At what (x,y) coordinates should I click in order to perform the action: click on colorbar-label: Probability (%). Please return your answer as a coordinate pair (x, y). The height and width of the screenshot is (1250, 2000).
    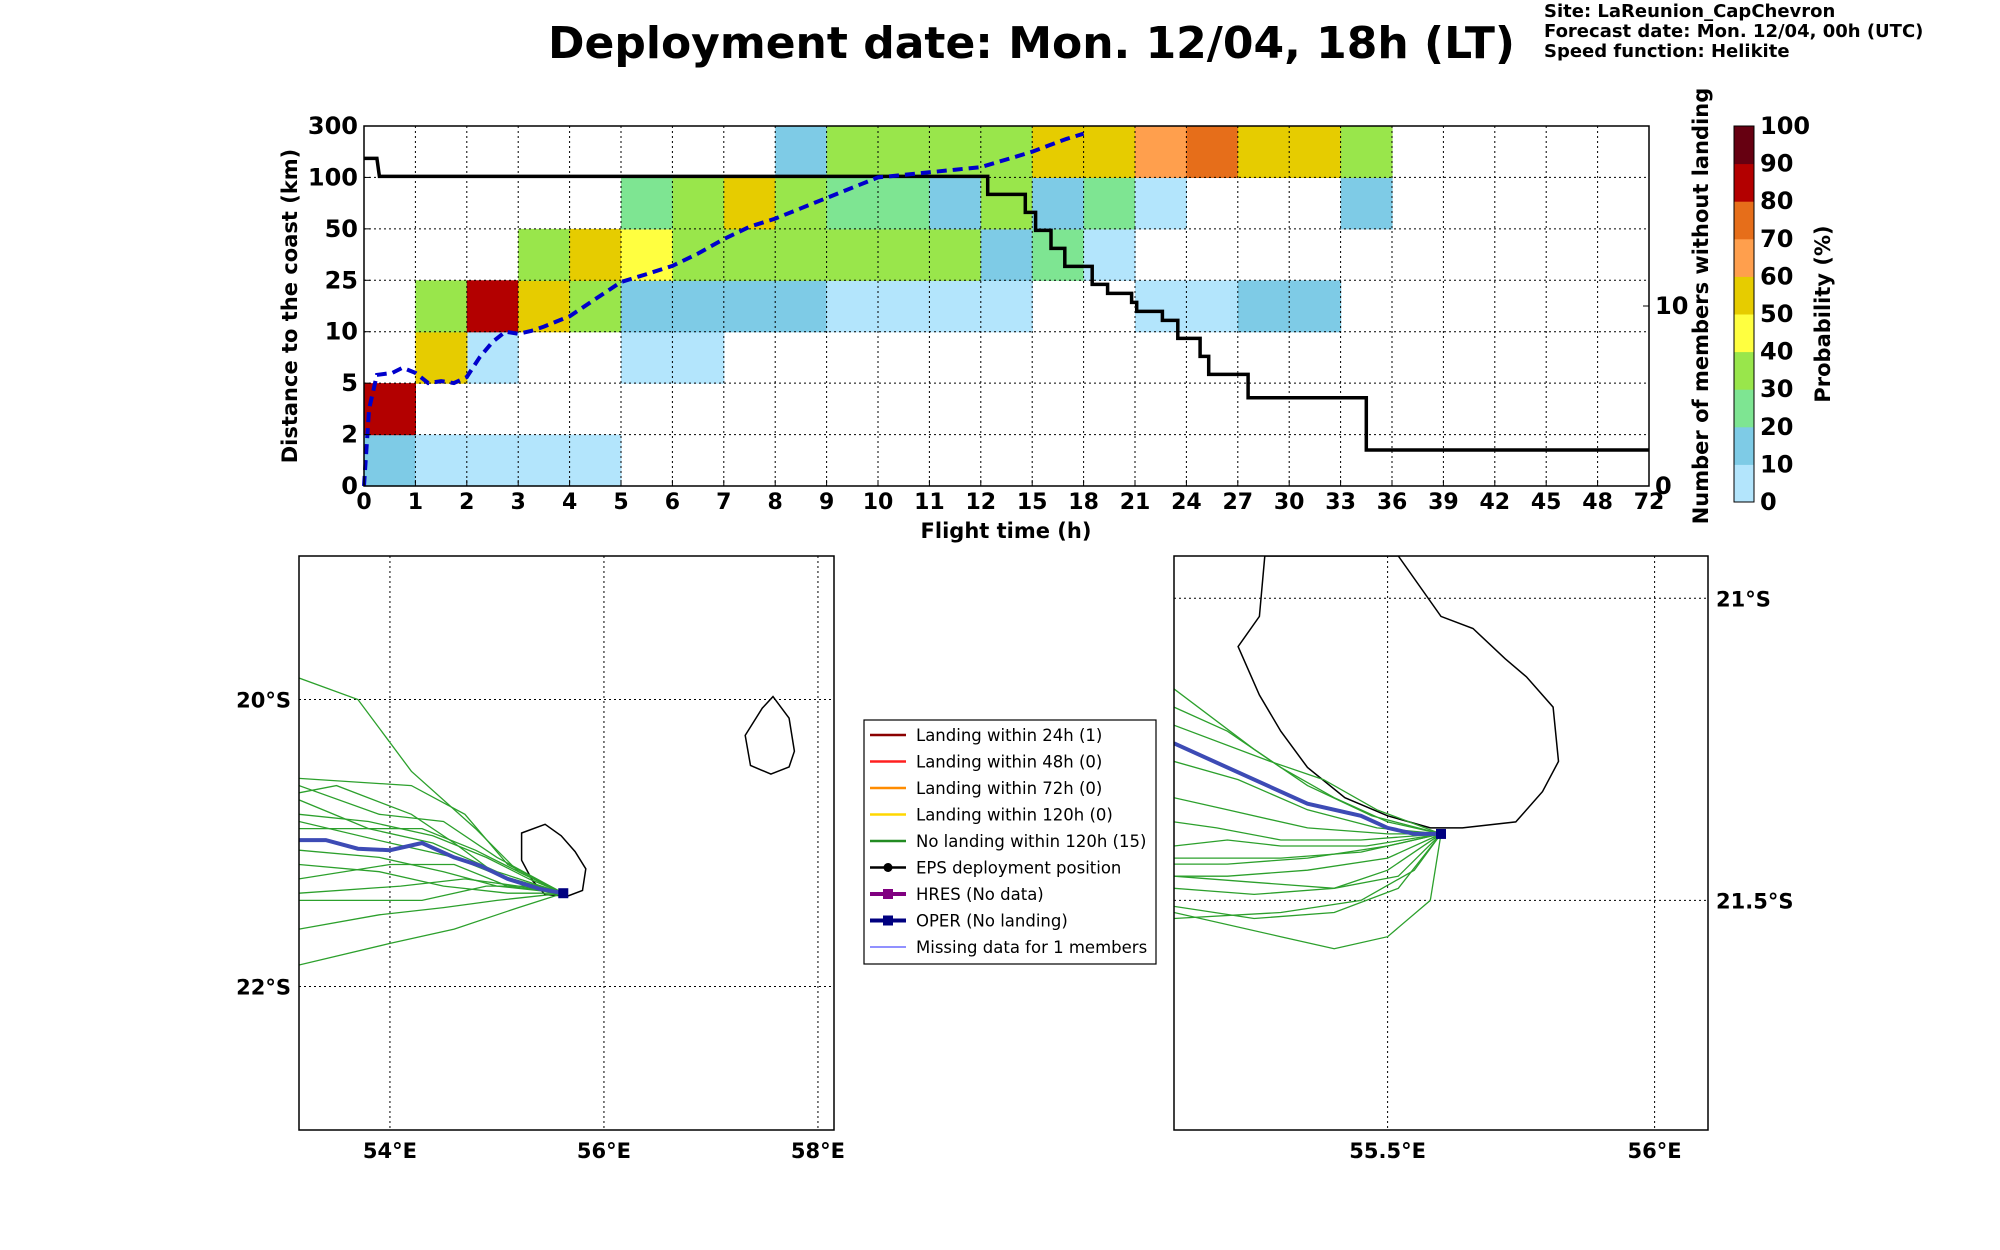
    Looking at the image, I should click on (1823, 313).